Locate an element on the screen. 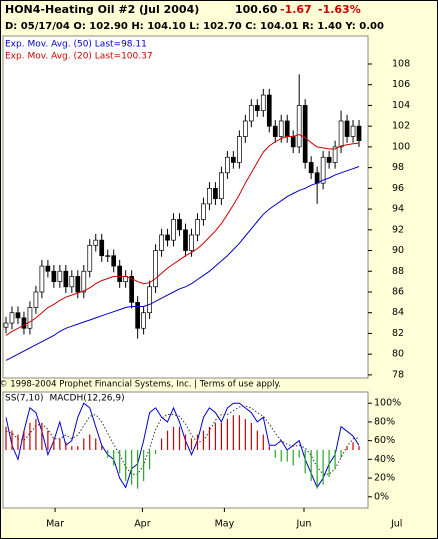 This screenshot has width=438, height=539. legend-entry: Exp. Mov. Avg. (20) Last=100.37 is located at coordinates (79, 57).